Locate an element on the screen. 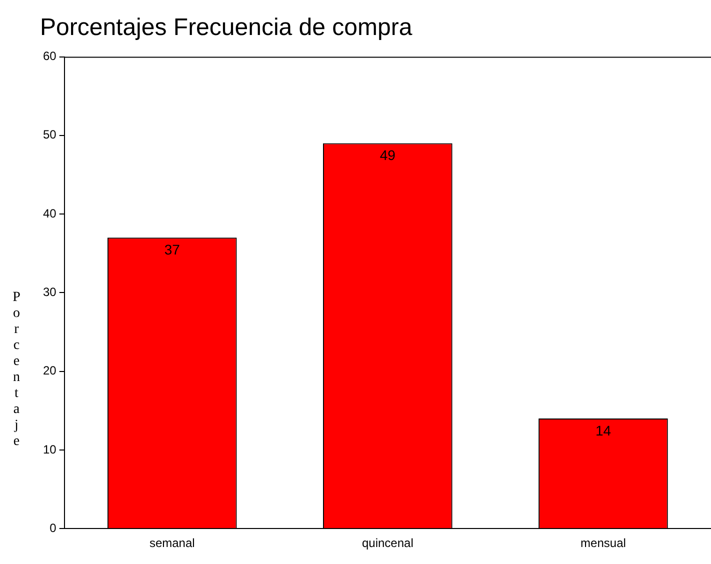 The height and width of the screenshot is (564, 711). data-label: 37 is located at coordinates (172, 250).